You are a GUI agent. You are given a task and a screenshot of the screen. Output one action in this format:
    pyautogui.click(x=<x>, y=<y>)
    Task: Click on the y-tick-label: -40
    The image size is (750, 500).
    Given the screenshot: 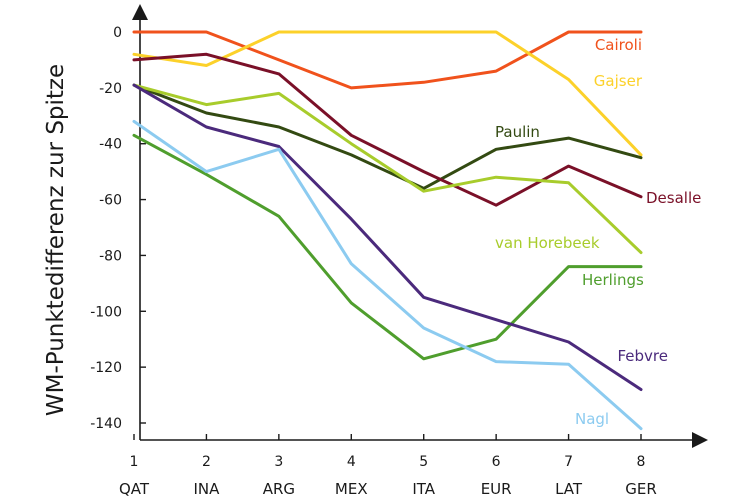 What is the action you would take?
    pyautogui.click(x=110, y=145)
    